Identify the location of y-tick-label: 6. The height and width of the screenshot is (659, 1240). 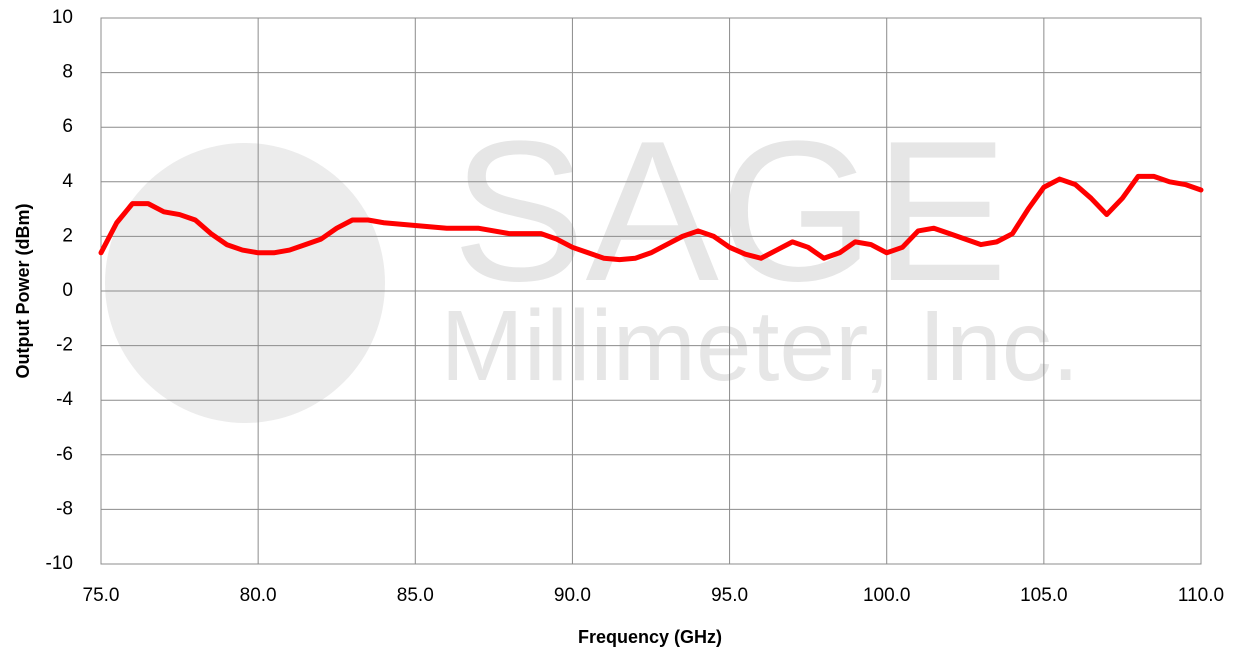
(67, 126).